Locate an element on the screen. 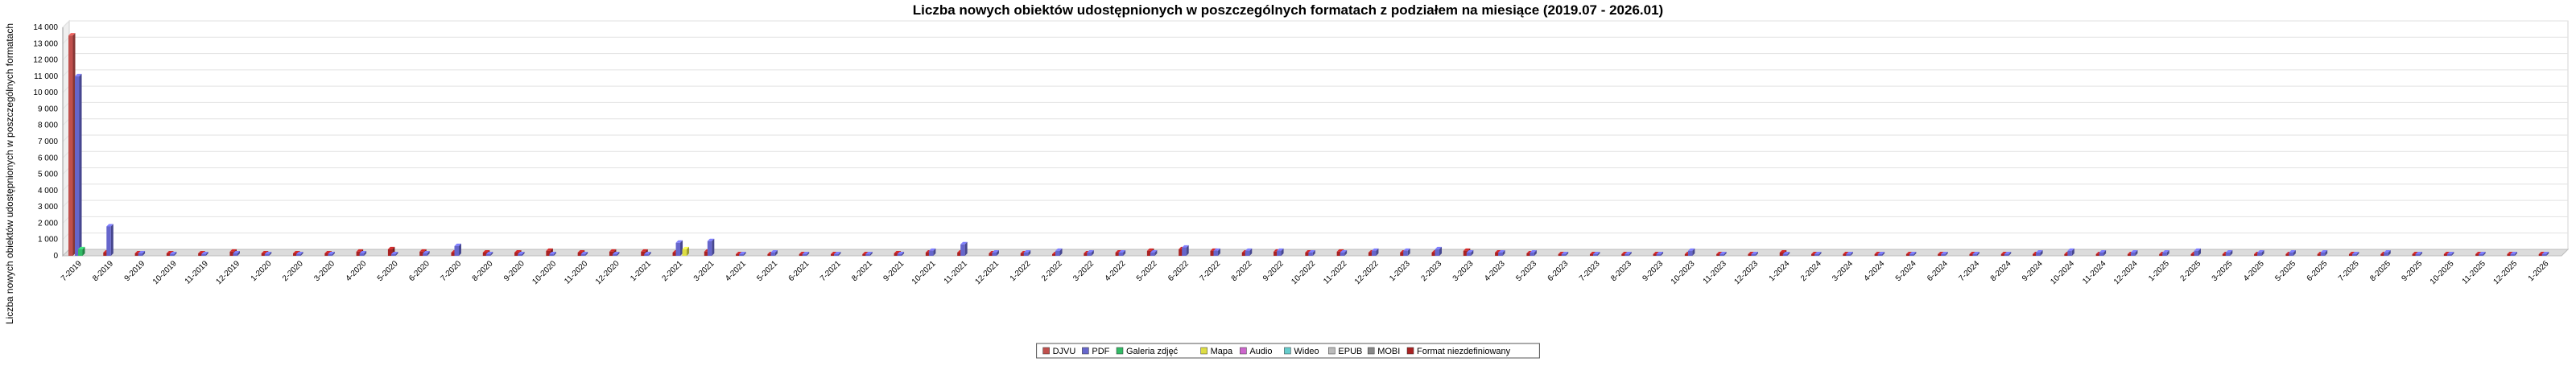 The height and width of the screenshot is (366, 2576). legend-item-label: MOBI is located at coordinates (1388, 351).